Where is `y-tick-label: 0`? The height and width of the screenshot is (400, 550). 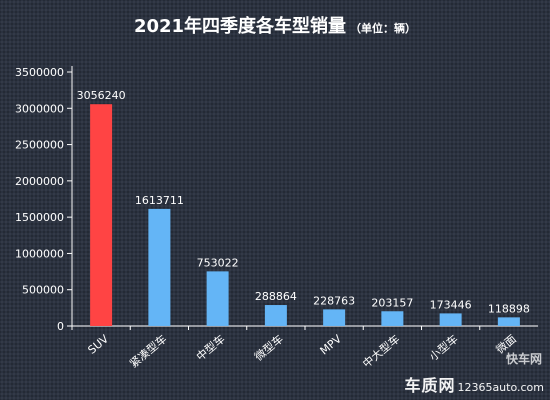
y-tick-label: 0 is located at coordinates (60, 326).